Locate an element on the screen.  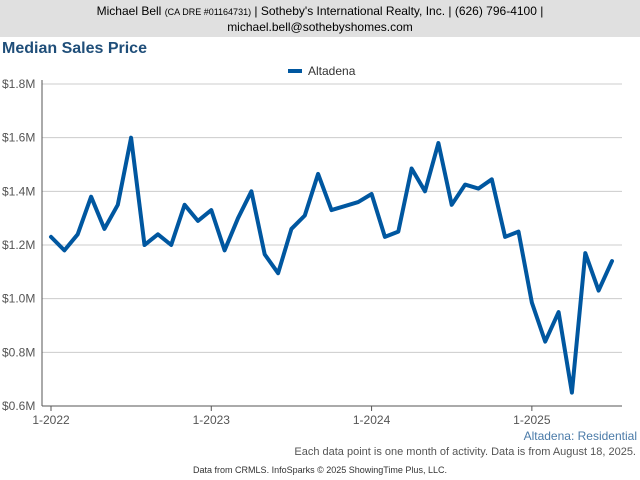
x-tick-label: 1-2024 is located at coordinates (372, 420).